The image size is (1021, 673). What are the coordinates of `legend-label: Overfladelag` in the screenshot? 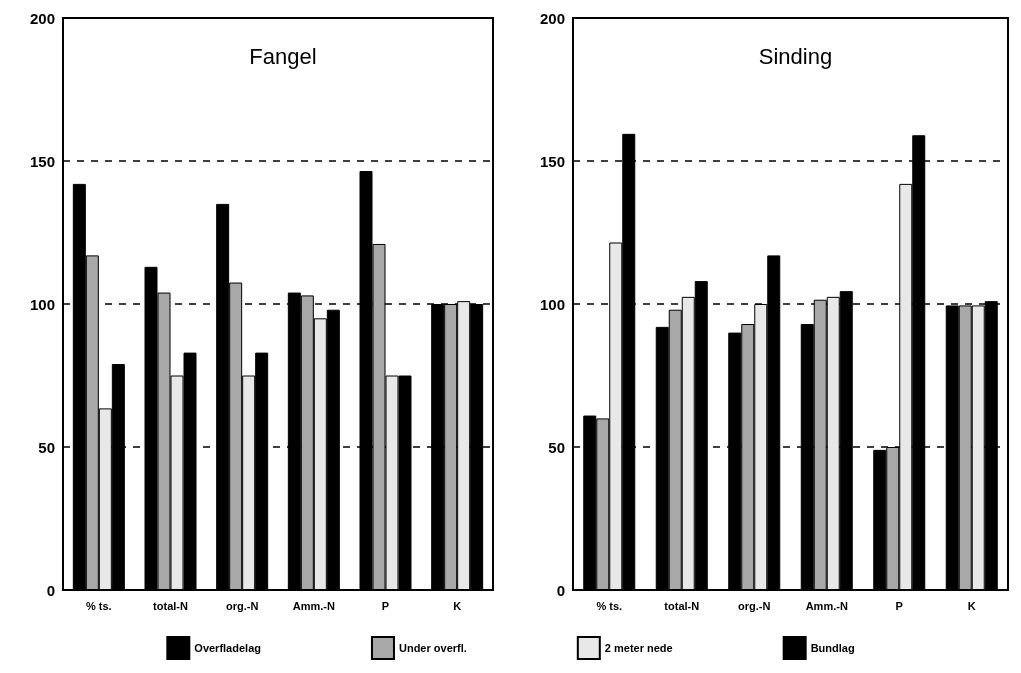 It's located at (227, 648).